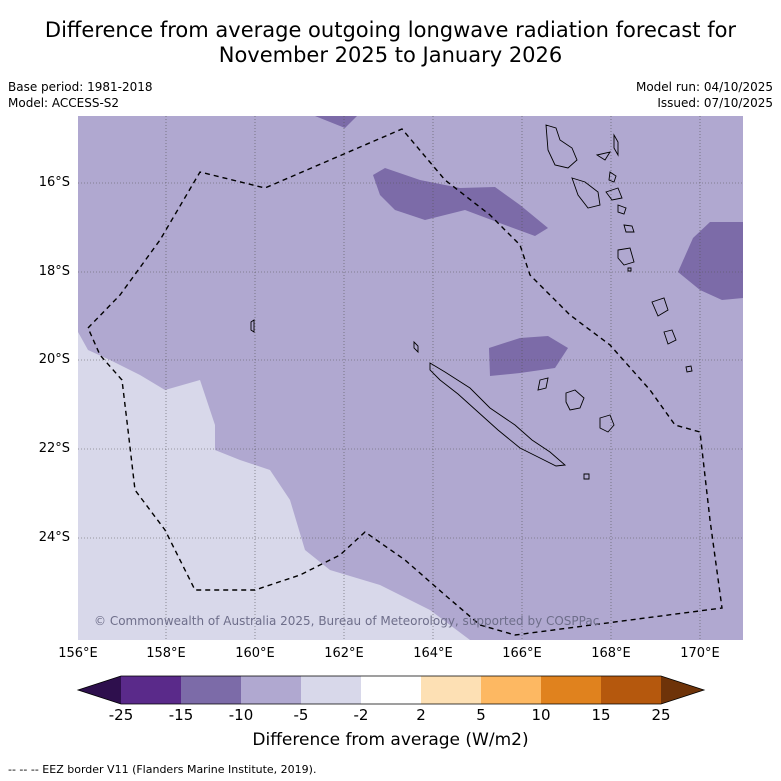 The image size is (781, 781). What do you see at coordinates (498, 414) in the screenshot?
I see `island-new-caledonia` at bounding box center [498, 414].